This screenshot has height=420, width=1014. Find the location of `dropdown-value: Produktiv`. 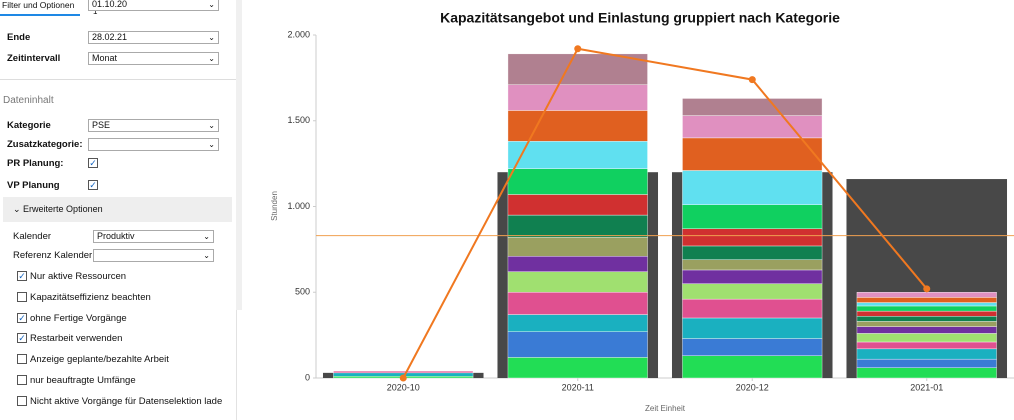

dropdown-value: Produktiv is located at coordinates (116, 236).